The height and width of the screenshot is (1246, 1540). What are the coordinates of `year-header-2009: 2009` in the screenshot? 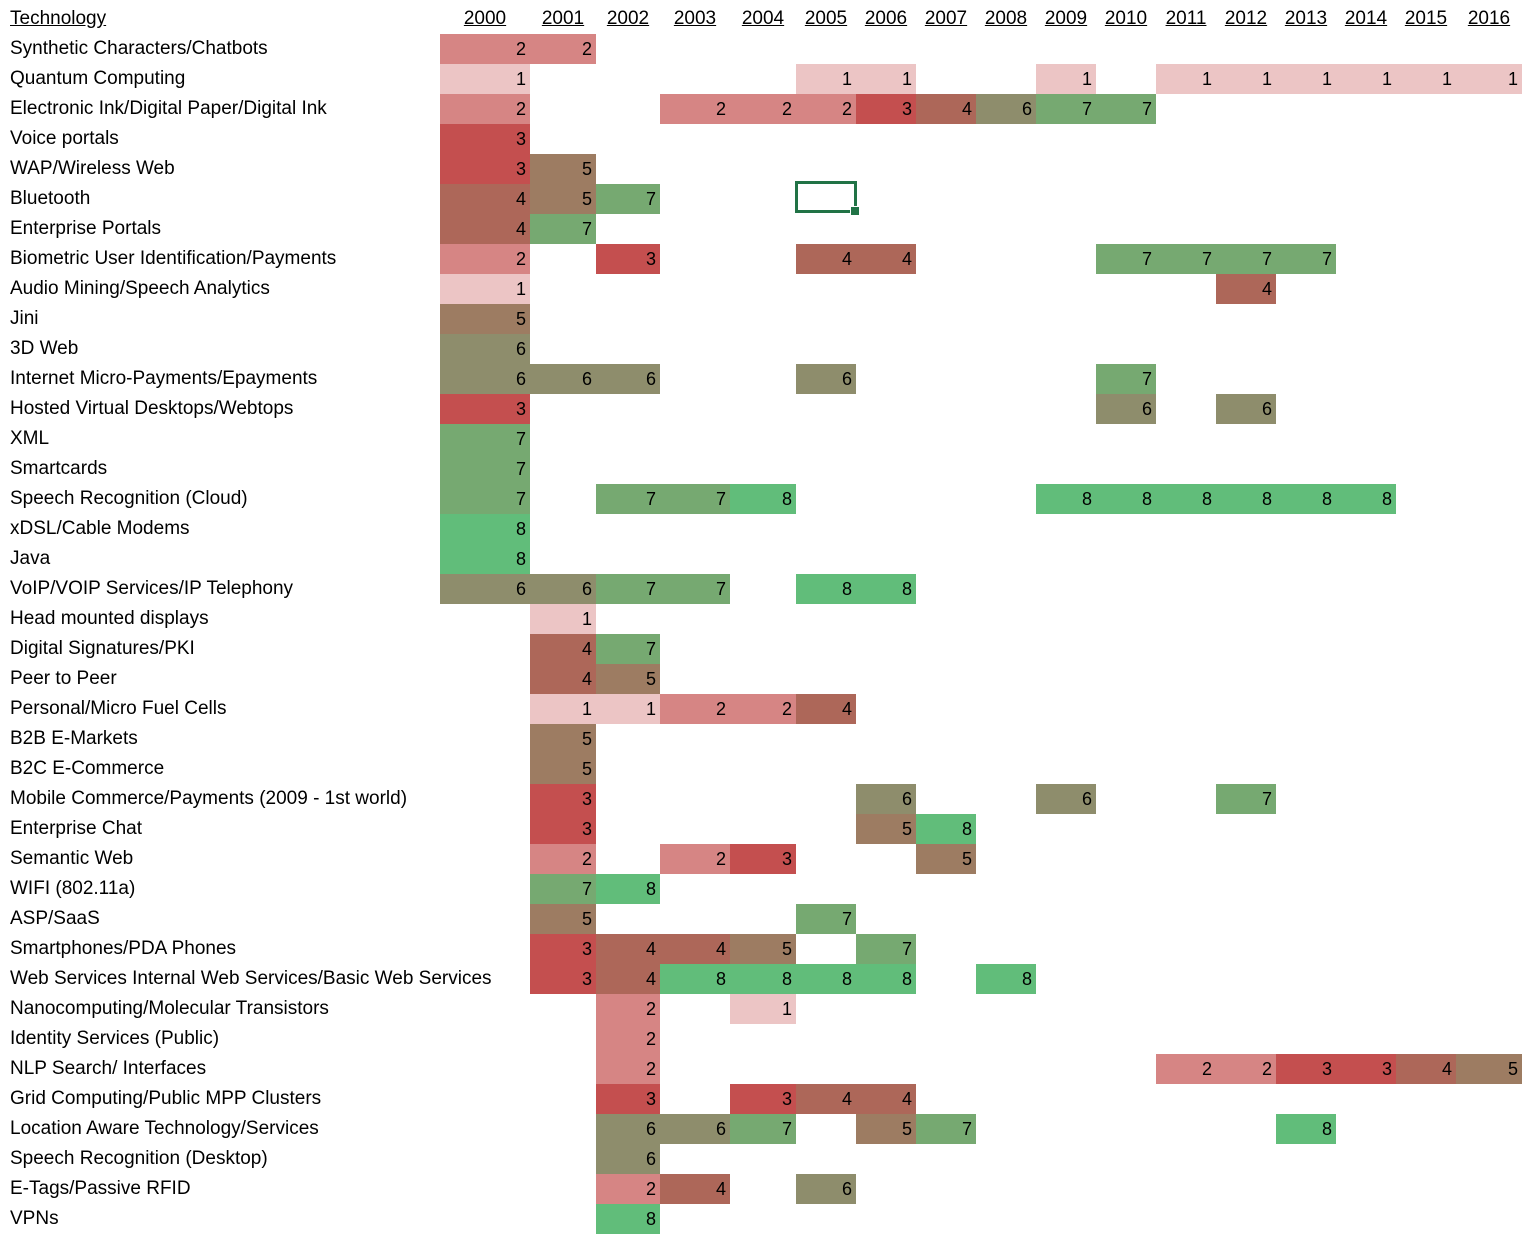 It's located at (1066, 18).